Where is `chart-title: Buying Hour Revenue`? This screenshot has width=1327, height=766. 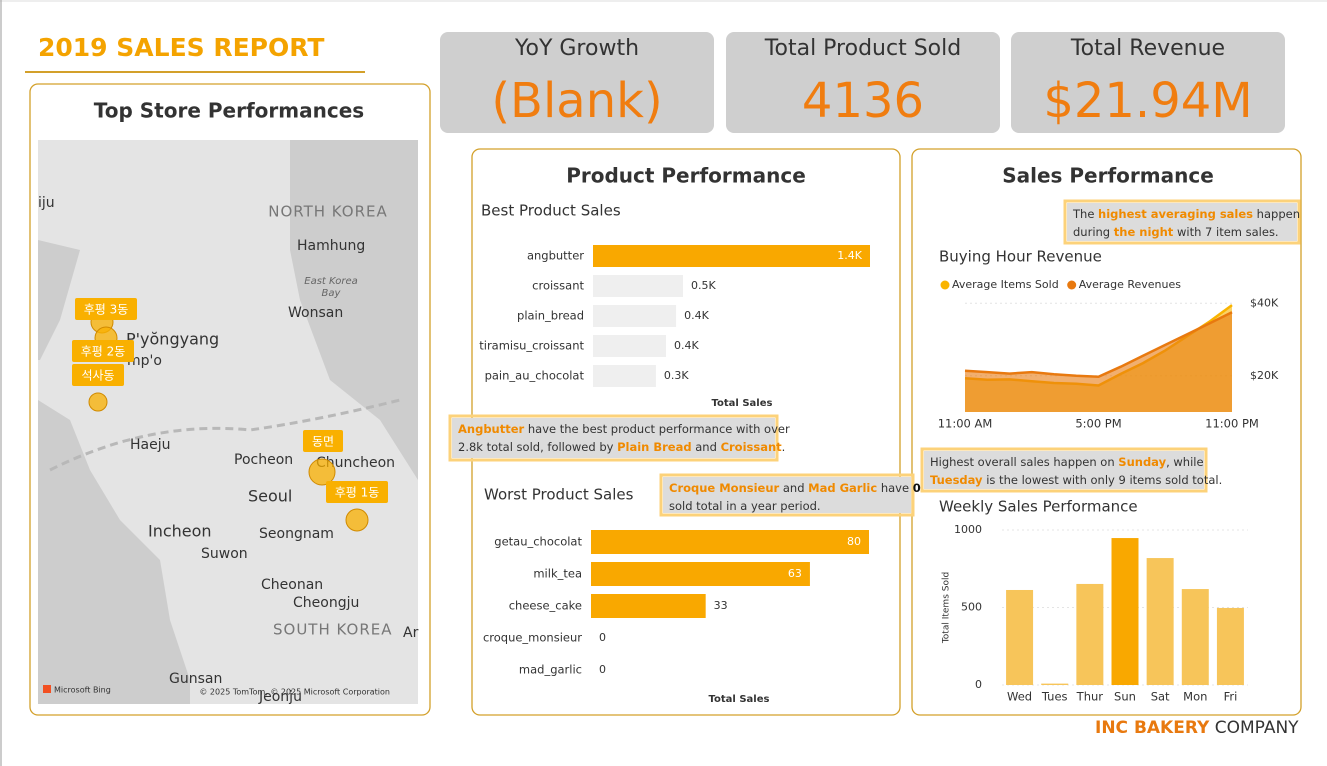 chart-title: Buying Hour Revenue is located at coordinates (1020, 257).